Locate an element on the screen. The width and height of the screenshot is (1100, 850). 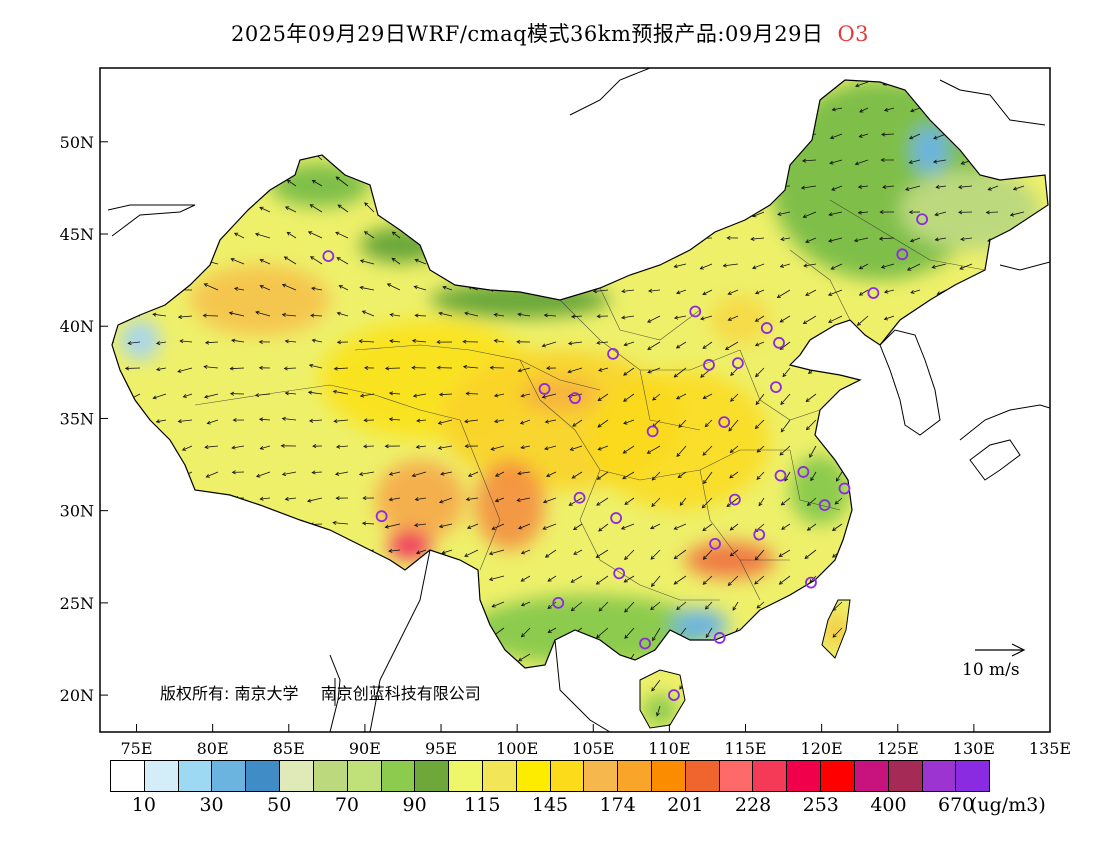
lon-label: 115E is located at coordinates (745, 748).